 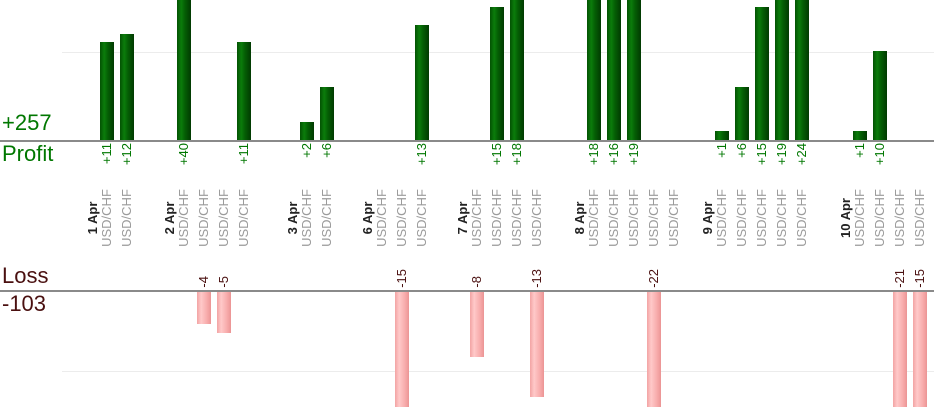 I want to click on profit-value-label-text: +19, so click(x=781, y=154).